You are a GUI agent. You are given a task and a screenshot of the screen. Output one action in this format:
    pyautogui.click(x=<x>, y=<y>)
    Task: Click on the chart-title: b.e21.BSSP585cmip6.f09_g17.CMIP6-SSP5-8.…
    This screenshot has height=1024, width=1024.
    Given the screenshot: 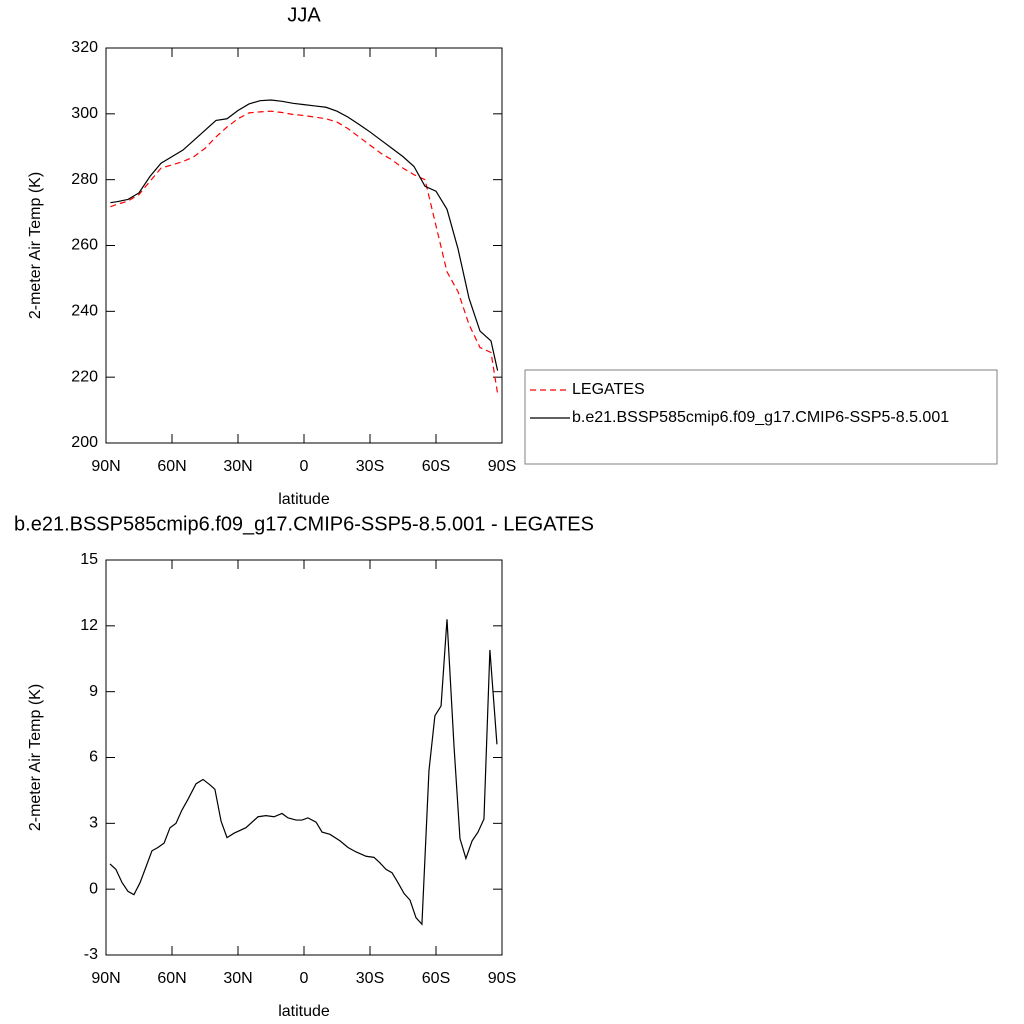 What is the action you would take?
    pyautogui.click(x=304, y=524)
    